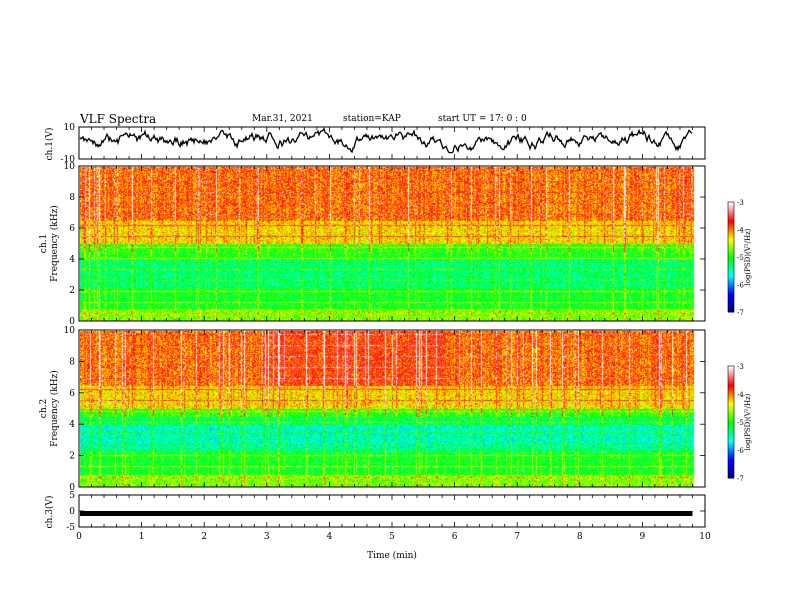 This screenshot has height=612, width=792. Describe the element at coordinates (740, 313) in the screenshot. I see `ch1-spectrogram-colorbar-tick-label: -7` at that location.